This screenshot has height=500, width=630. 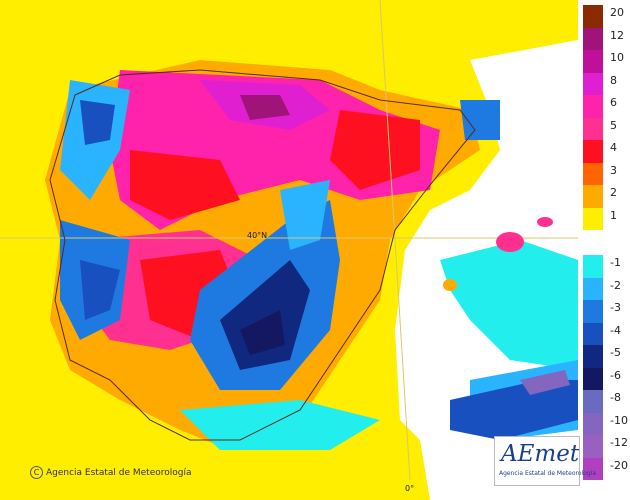 What do you see at coordinates (265, 107) in the screenshot?
I see `north-darkmagenta` at bounding box center [265, 107].